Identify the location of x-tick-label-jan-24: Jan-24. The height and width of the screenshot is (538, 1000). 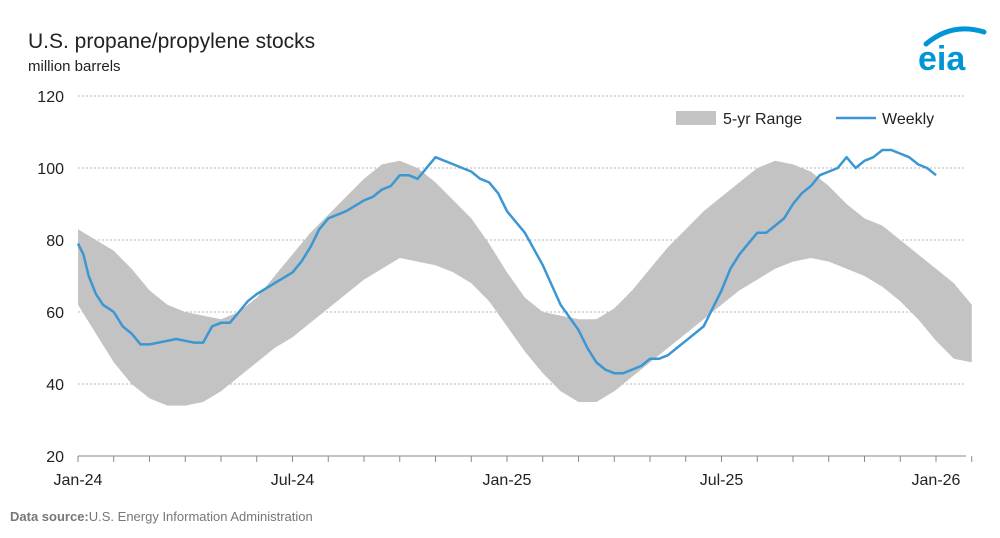
(78, 480).